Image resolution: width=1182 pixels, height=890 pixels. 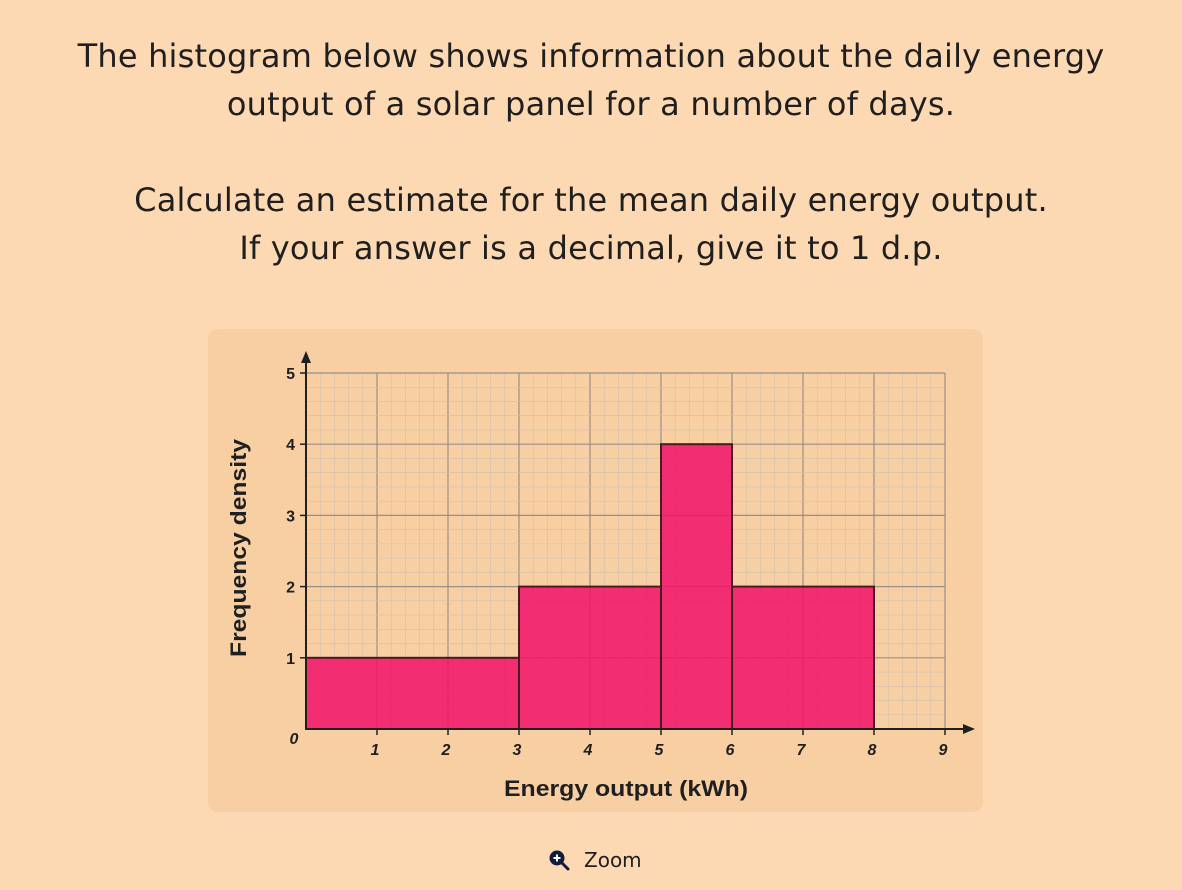 What do you see at coordinates (872, 750) in the screenshot?
I see `x-tick-label: 8` at bounding box center [872, 750].